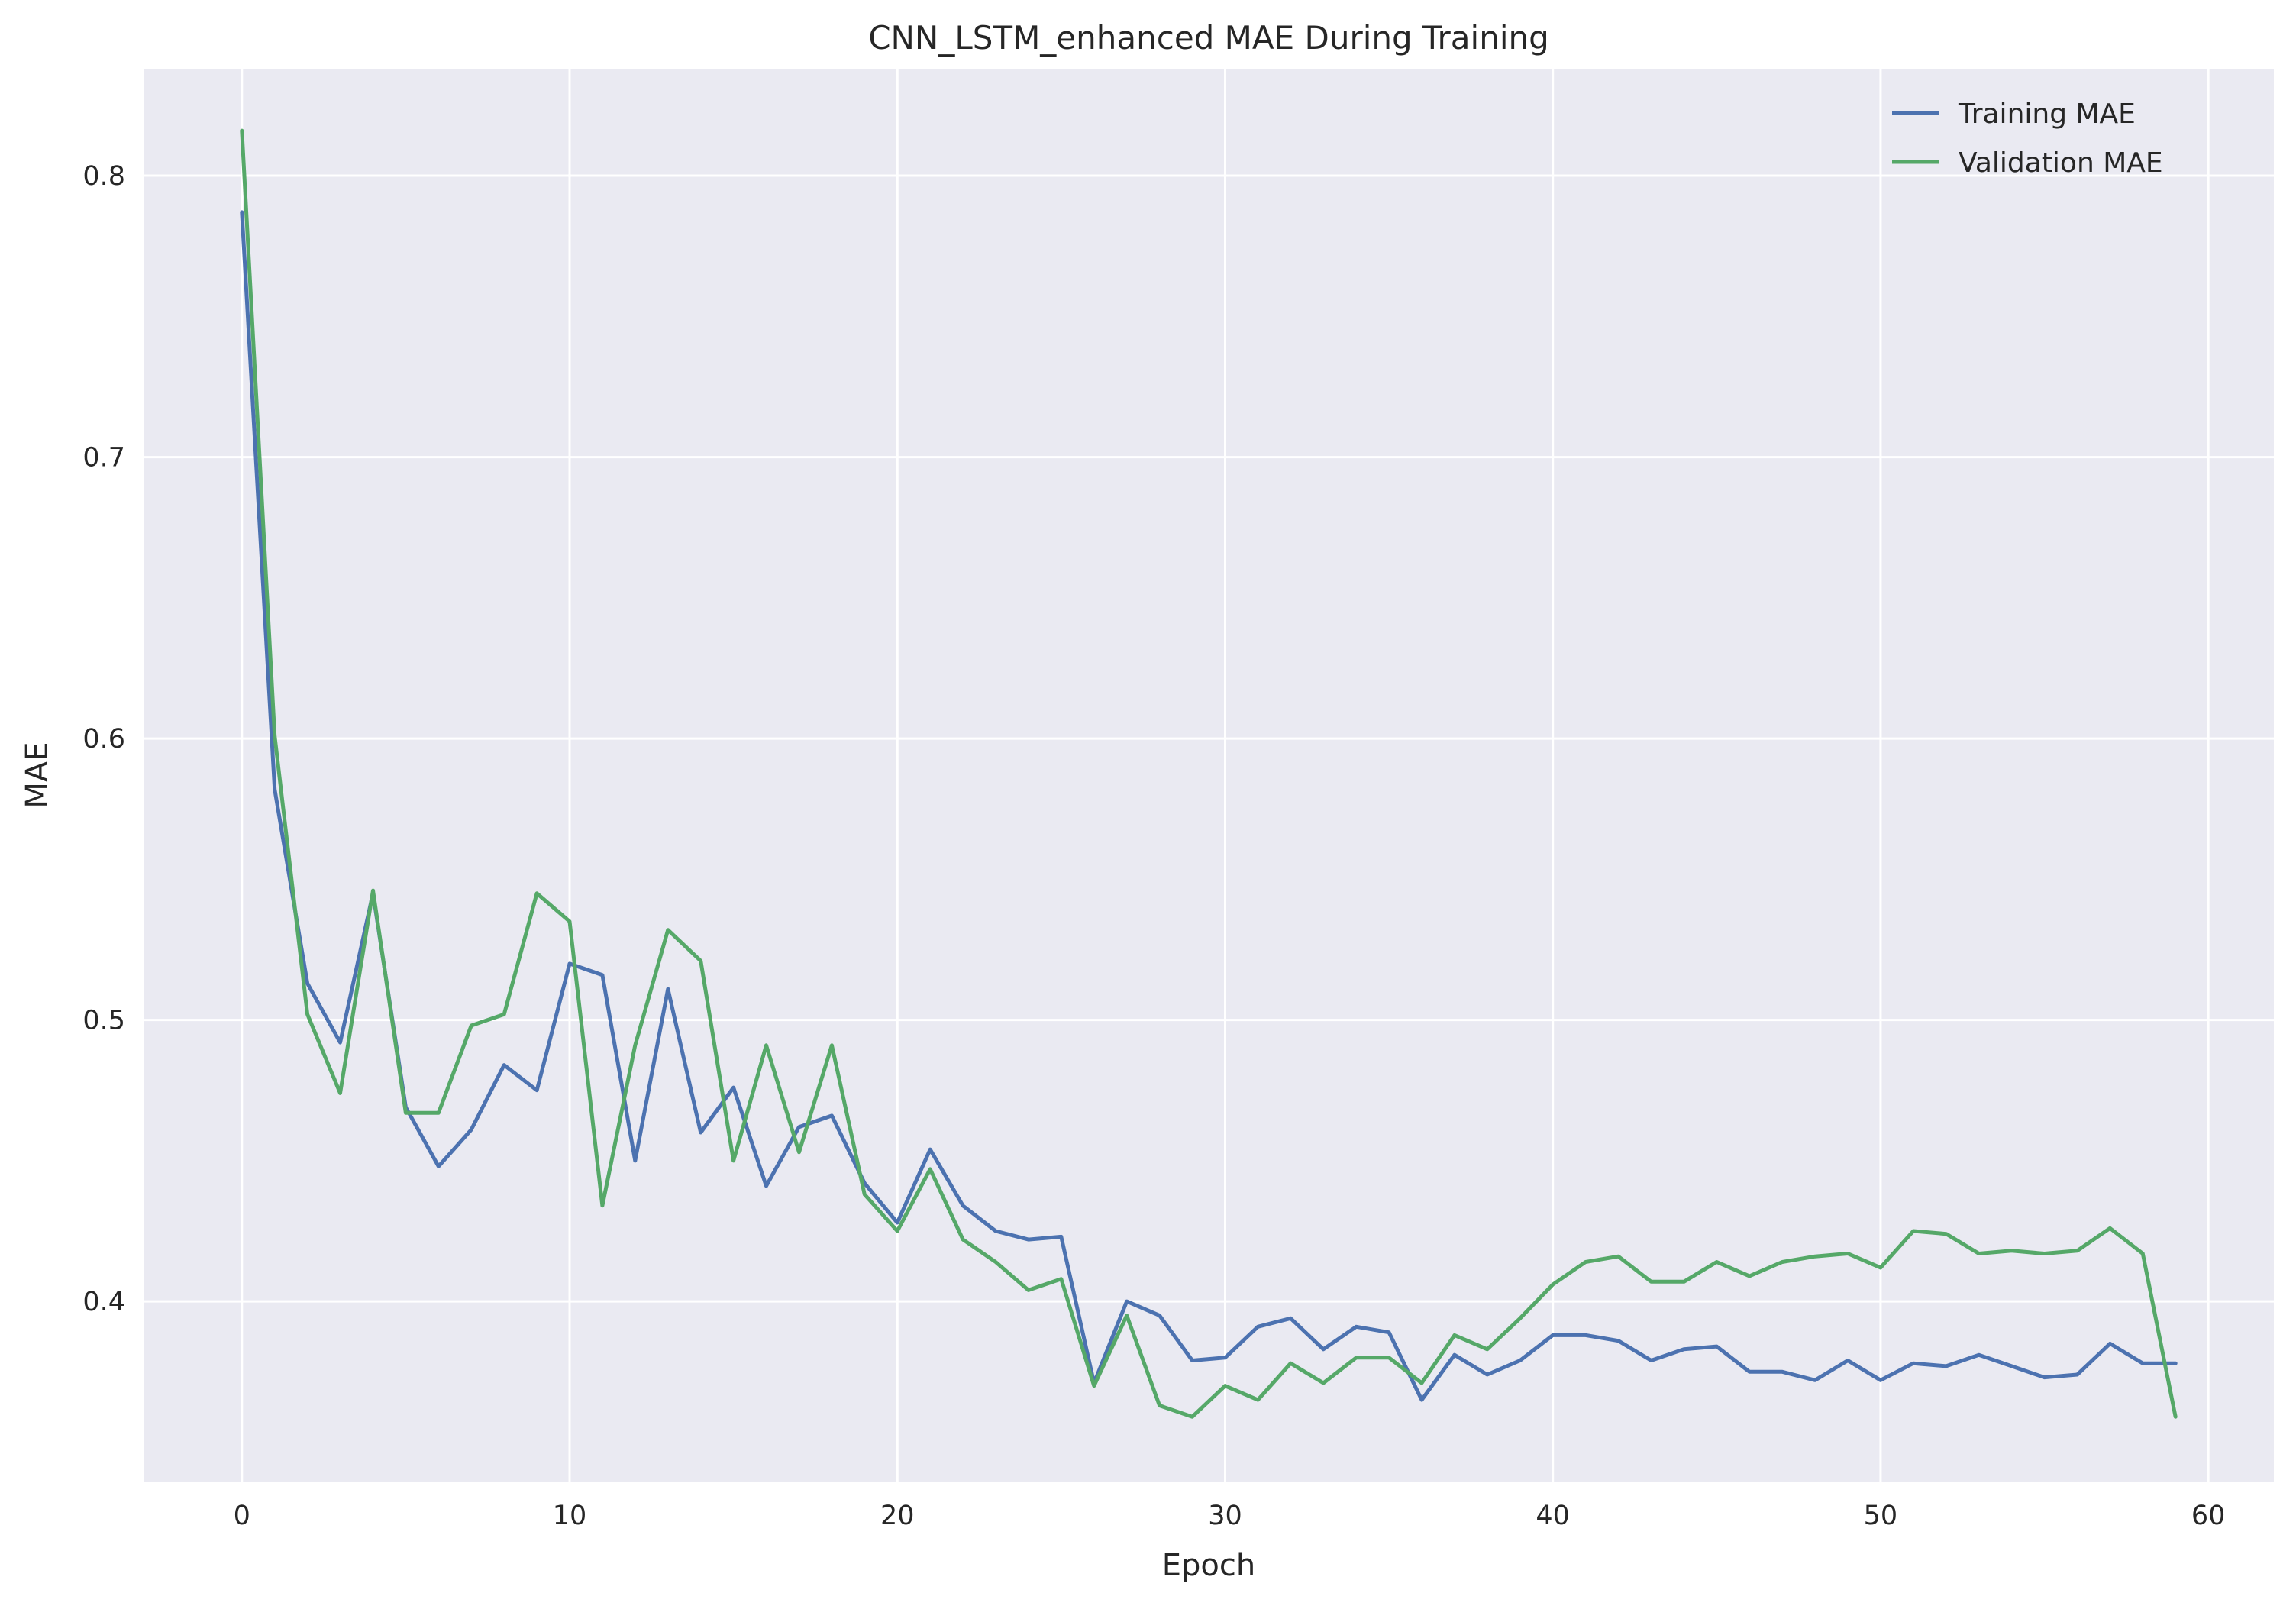 The height and width of the screenshot is (1606, 2296). Describe the element at coordinates (2027, 139) in the screenshot. I see `legend: Training MAE Validation MAE` at that location.